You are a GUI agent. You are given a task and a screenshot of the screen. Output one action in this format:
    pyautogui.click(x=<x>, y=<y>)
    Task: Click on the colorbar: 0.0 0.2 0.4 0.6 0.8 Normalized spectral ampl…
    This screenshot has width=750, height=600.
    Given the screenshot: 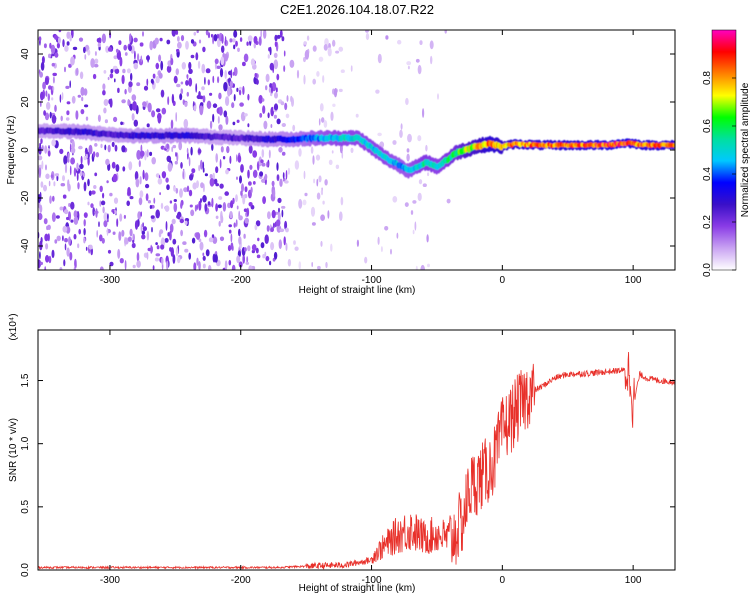 What is the action you would take?
    pyautogui.click(x=726, y=153)
    